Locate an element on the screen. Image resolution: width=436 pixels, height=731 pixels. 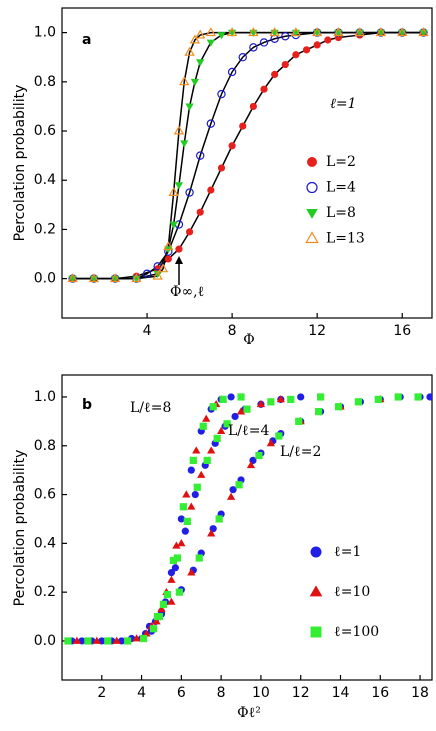
y-tick-label: 0.2 is located at coordinates (45, 229).